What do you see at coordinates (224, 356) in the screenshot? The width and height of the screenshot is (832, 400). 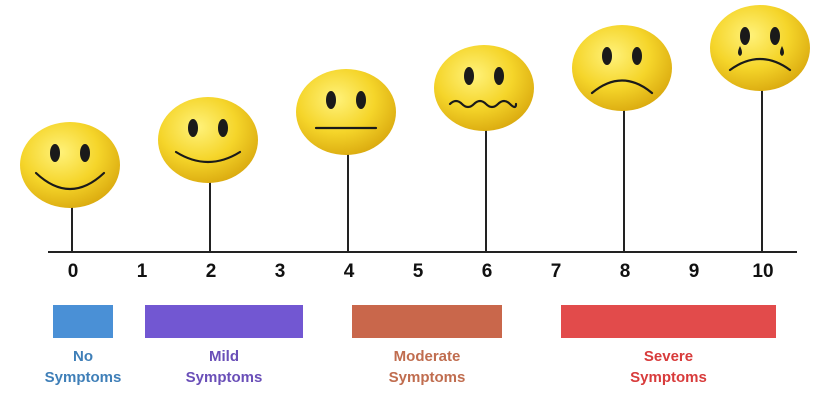 I see `legend-label: Mild` at bounding box center [224, 356].